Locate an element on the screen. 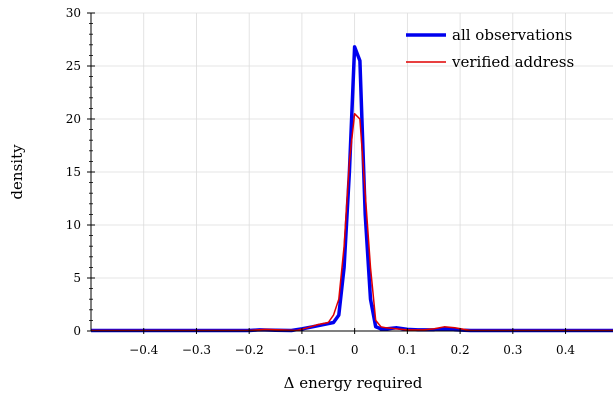 The width and height of the screenshot is (613, 398). x-tick-label: 0.3 is located at coordinates (512, 350).